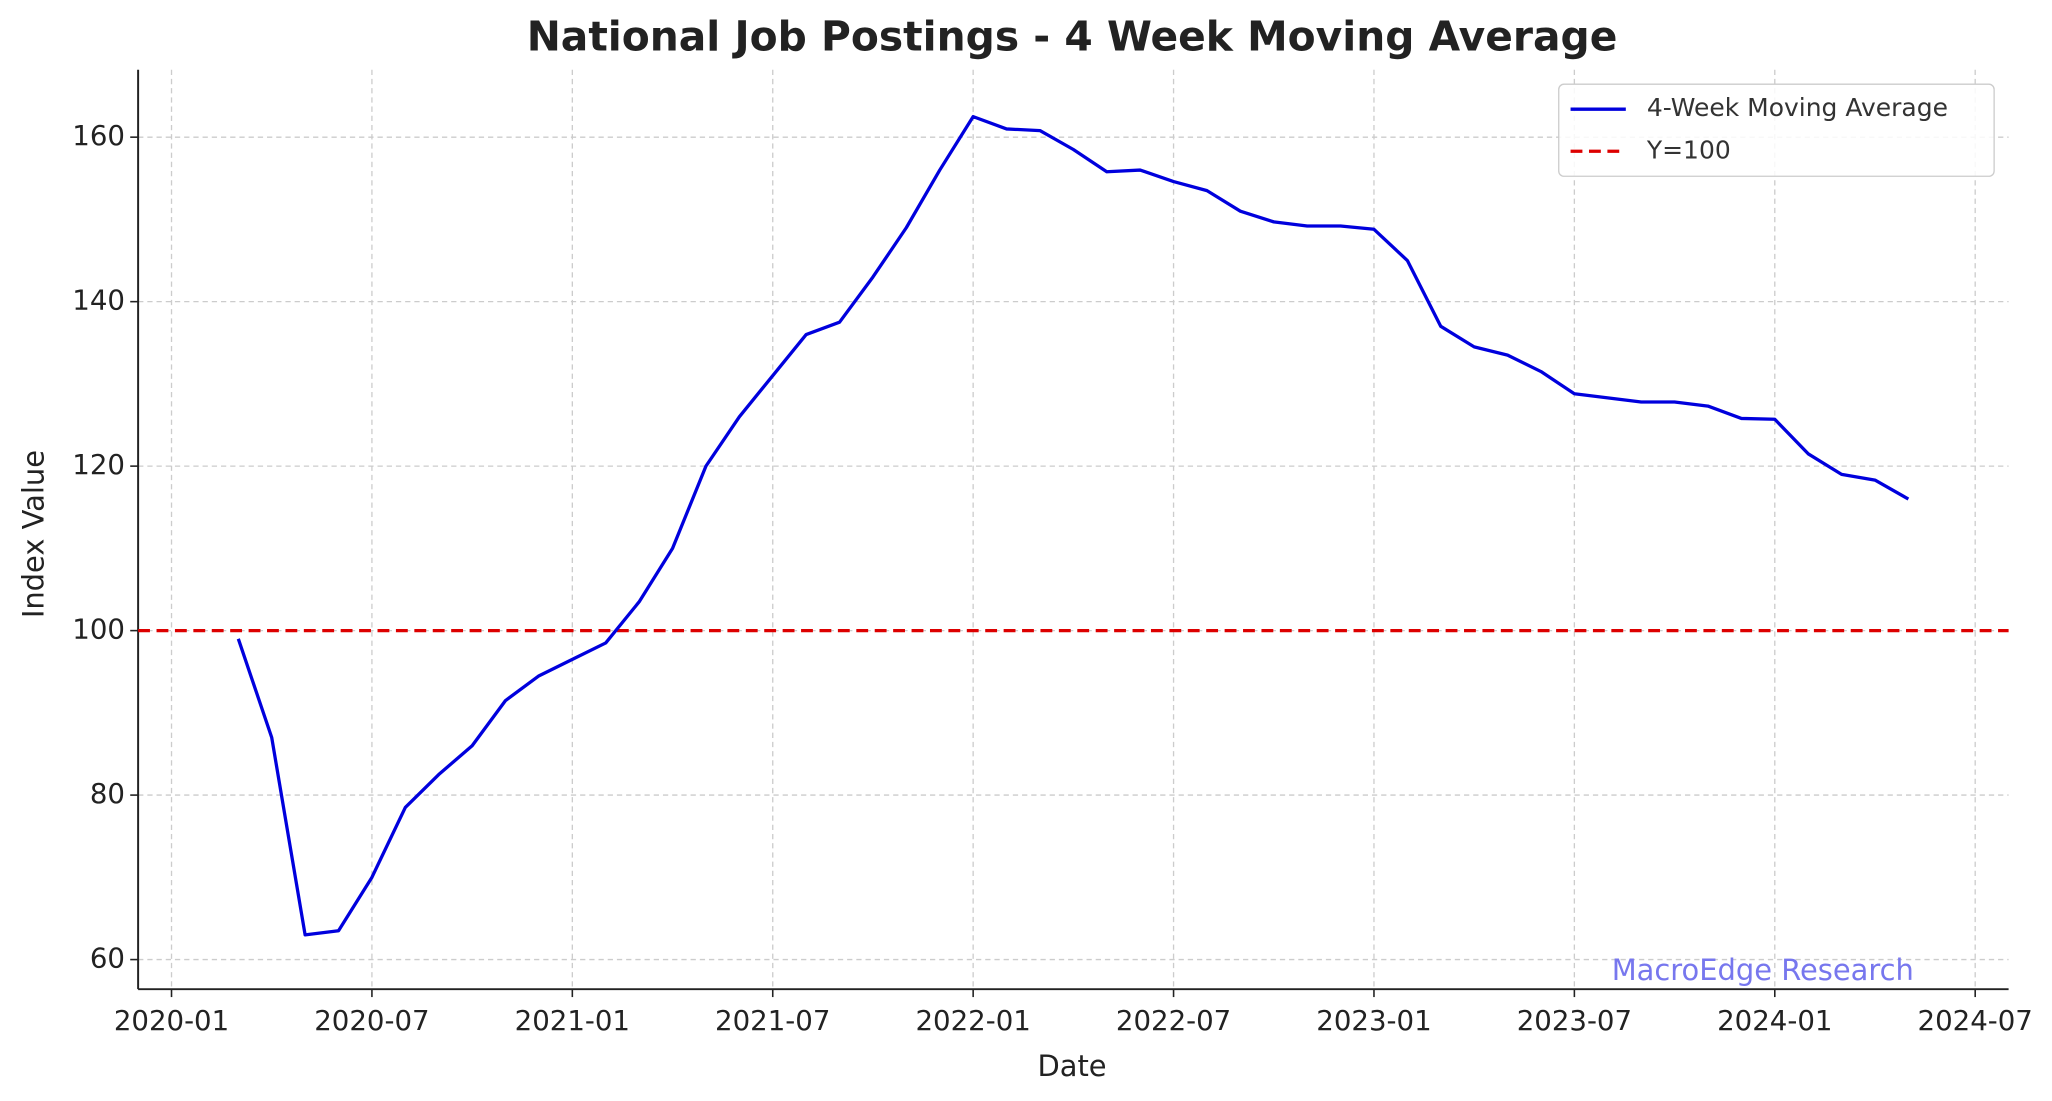 This screenshot has height=1101, width=2052. Describe the element at coordinates (98, 629) in the screenshot. I see `y-tick-label: 100` at that location.